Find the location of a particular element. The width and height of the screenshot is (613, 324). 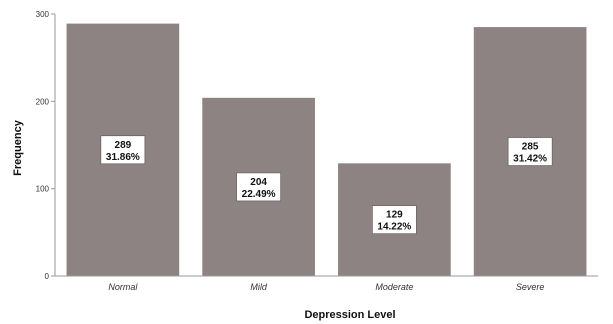

x-axis-title: Depression Level is located at coordinates (349, 315).